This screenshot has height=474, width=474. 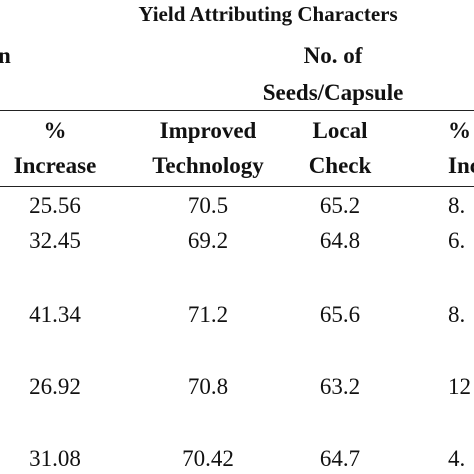 What do you see at coordinates (55, 205) in the screenshot?
I see `cell: 25.56` at bounding box center [55, 205].